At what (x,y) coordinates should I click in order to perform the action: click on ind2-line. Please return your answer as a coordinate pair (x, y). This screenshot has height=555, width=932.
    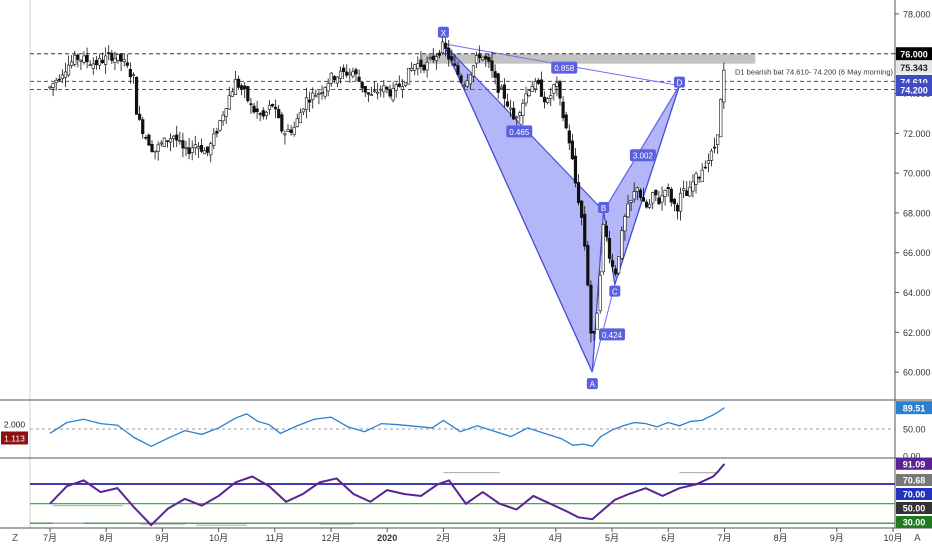
    Looking at the image, I should click on (387, 495).